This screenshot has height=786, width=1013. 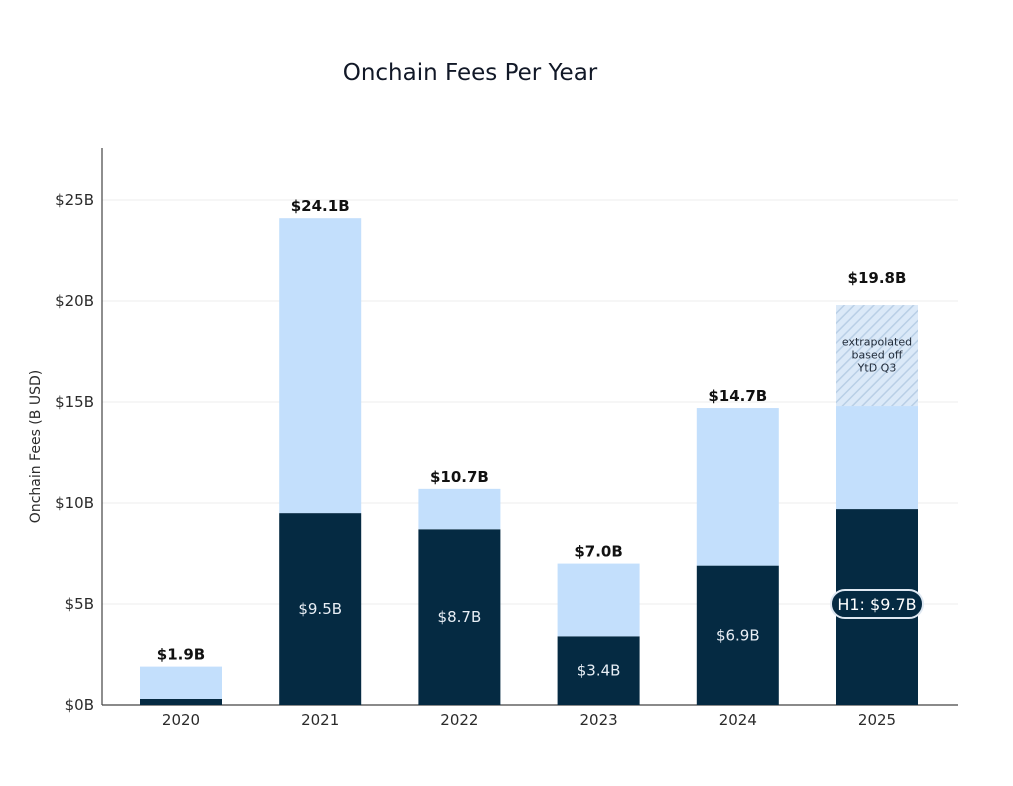 What do you see at coordinates (36, 446) in the screenshot?
I see `y-axis-label: Onchain Fees (B USD)` at bounding box center [36, 446].